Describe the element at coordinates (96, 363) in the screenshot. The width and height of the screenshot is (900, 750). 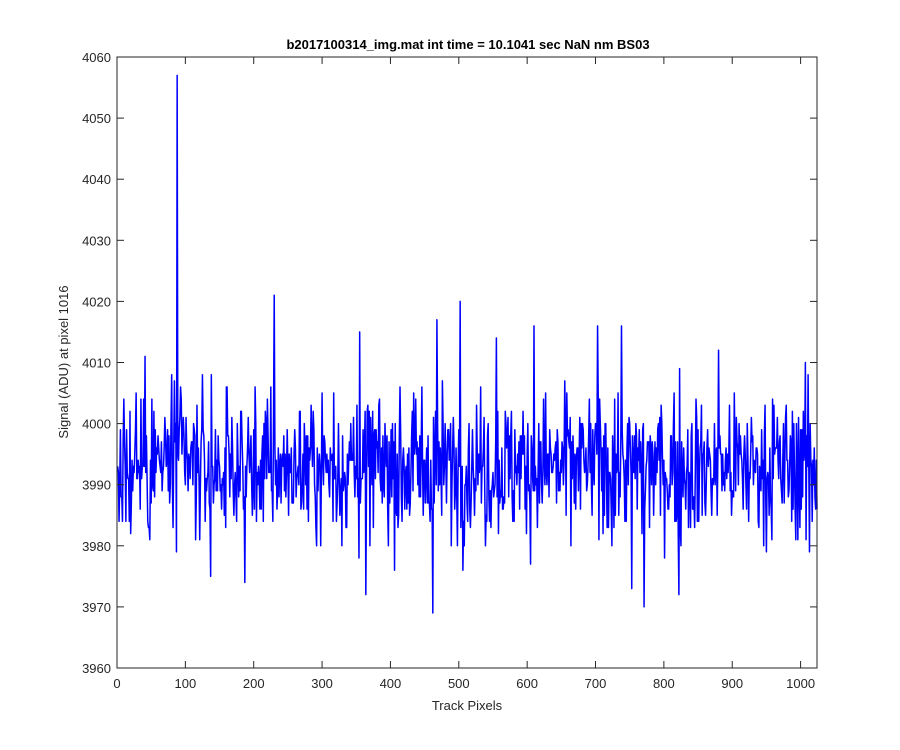
I see `y-tick-label: 4010` at that location.